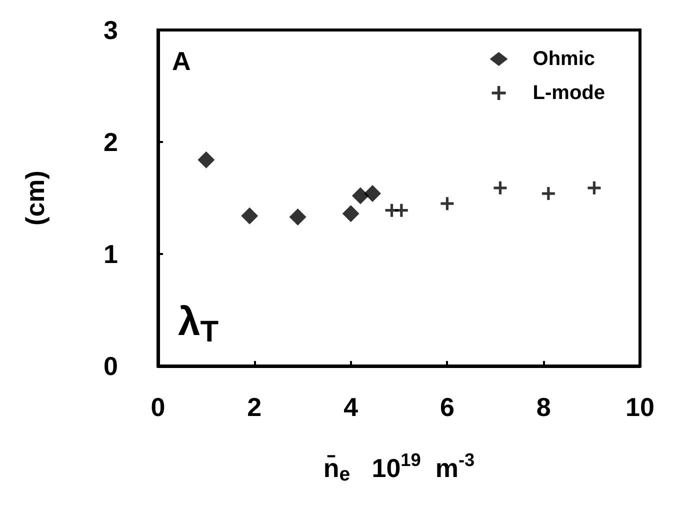 This screenshot has height=524, width=678. What do you see at coordinates (111, 30) in the screenshot?
I see `y-tick-label: 3` at bounding box center [111, 30].